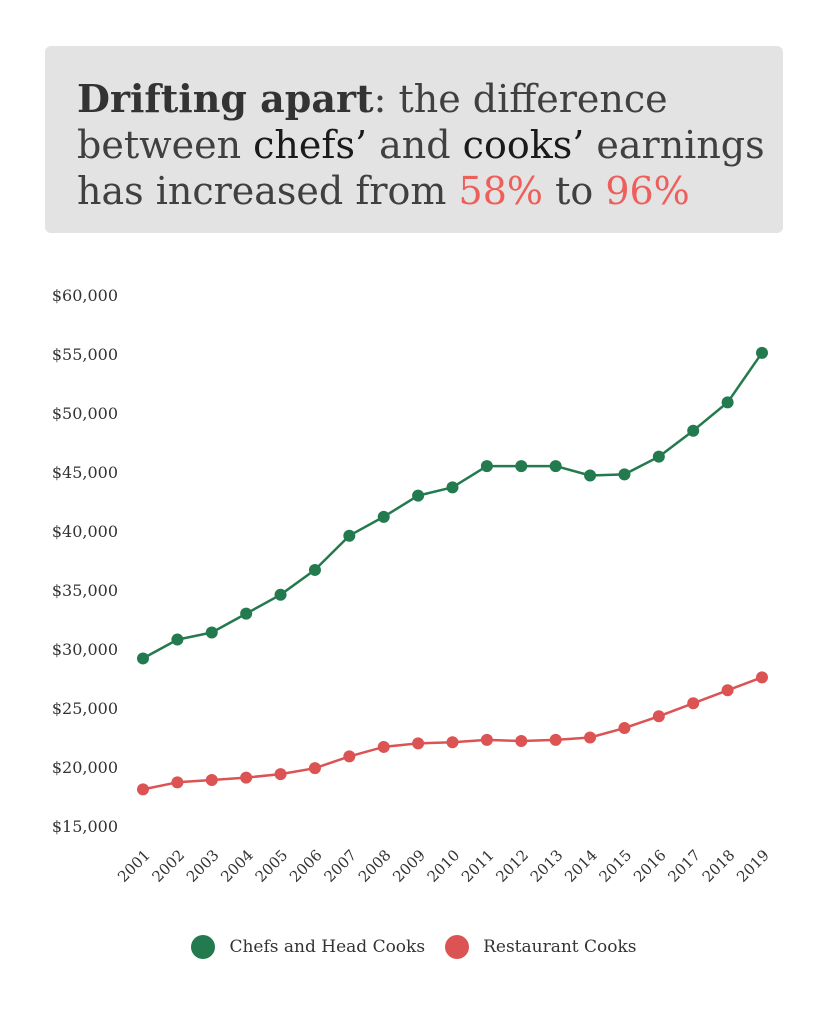 This screenshot has width=828, height=1024. I want to click on x-tick-label: 2018, so click(719, 866).